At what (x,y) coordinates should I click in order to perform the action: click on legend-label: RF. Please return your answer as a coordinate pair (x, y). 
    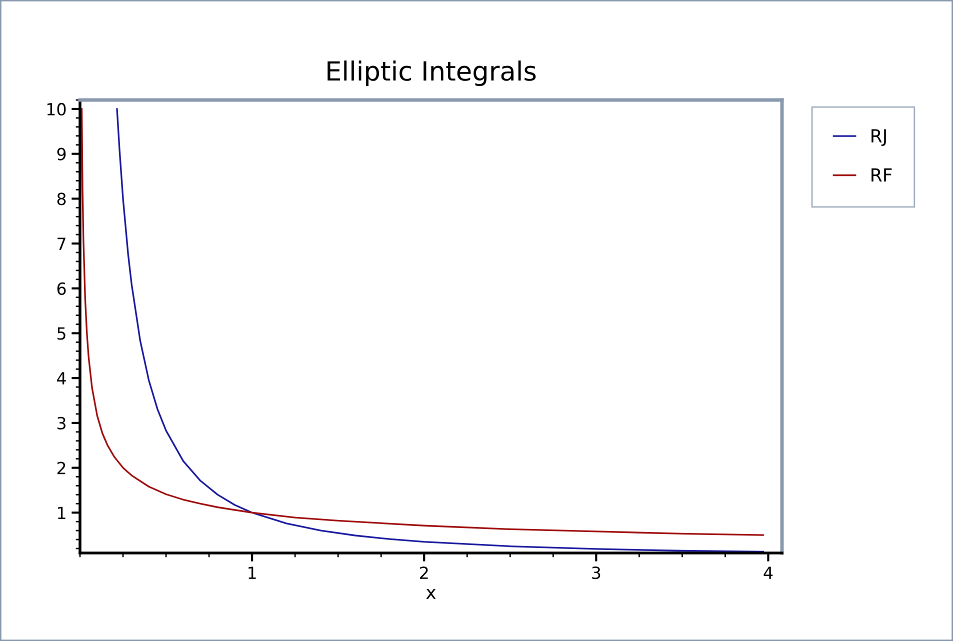
    Looking at the image, I should click on (882, 175).